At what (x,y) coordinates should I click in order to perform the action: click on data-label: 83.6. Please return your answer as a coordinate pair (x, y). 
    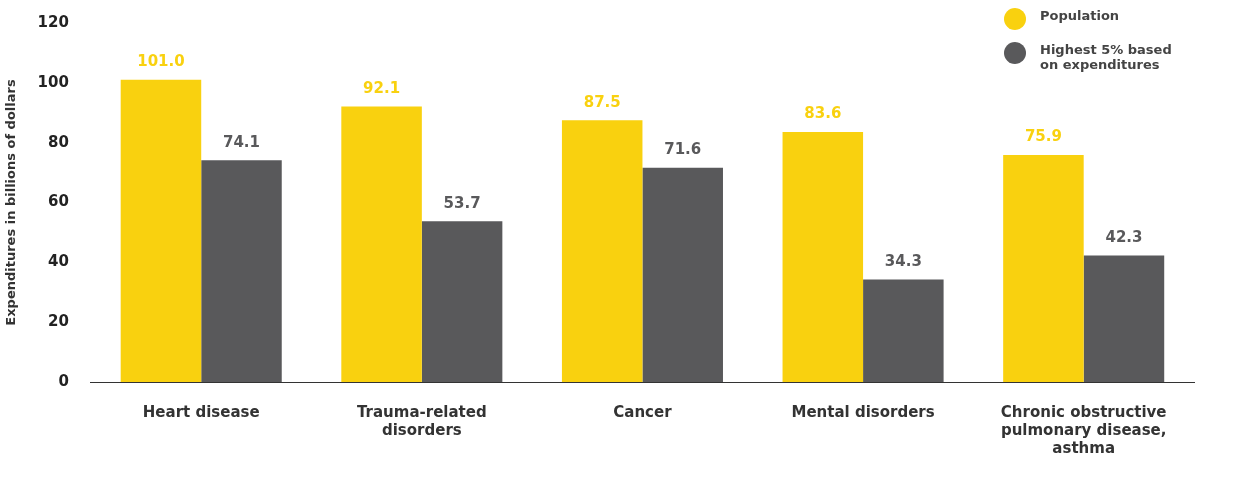
    Looking at the image, I should click on (823, 113).